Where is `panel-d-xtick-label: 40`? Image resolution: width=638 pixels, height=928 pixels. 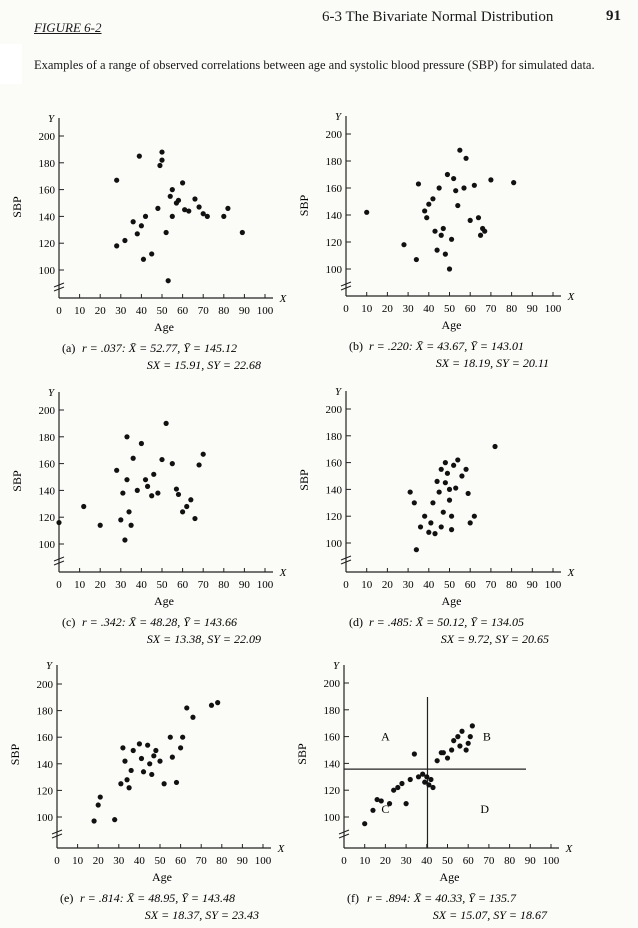 panel-d-xtick-label: 40 is located at coordinates (429, 585).